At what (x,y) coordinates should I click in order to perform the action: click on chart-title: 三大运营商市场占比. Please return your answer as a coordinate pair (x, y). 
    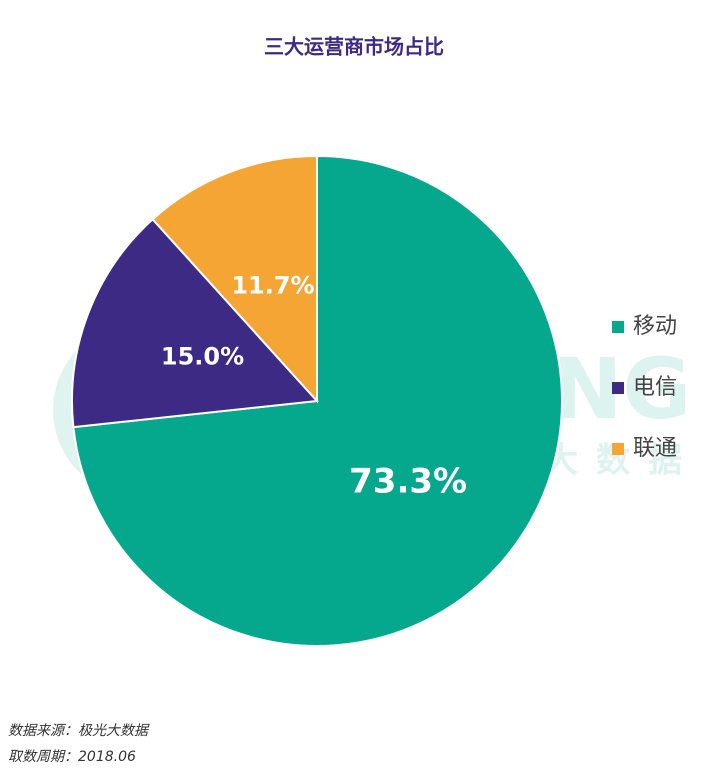
    Looking at the image, I should click on (354, 47).